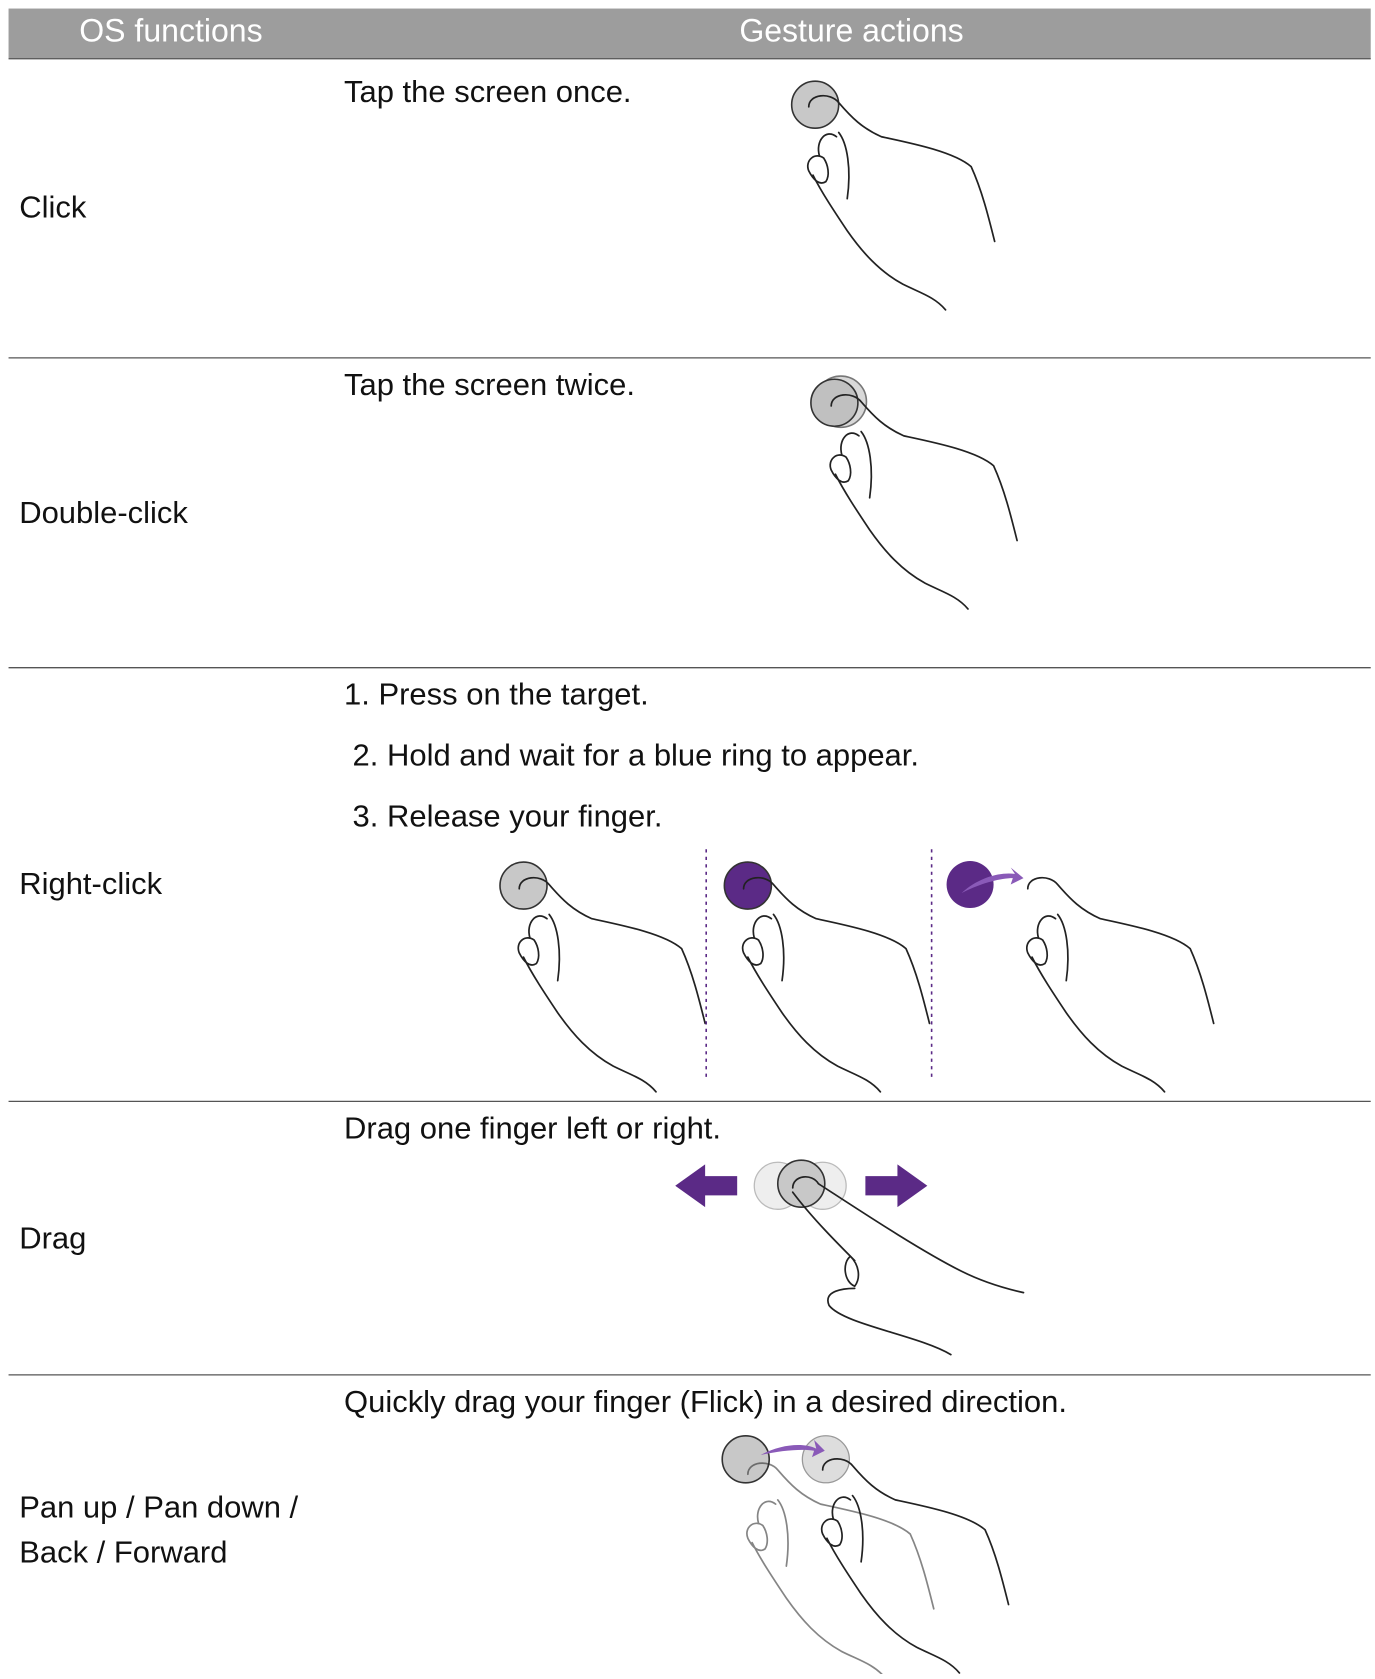 This screenshot has height=1679, width=1375. What do you see at coordinates (896, 1186) in the screenshot?
I see `right-arrow` at bounding box center [896, 1186].